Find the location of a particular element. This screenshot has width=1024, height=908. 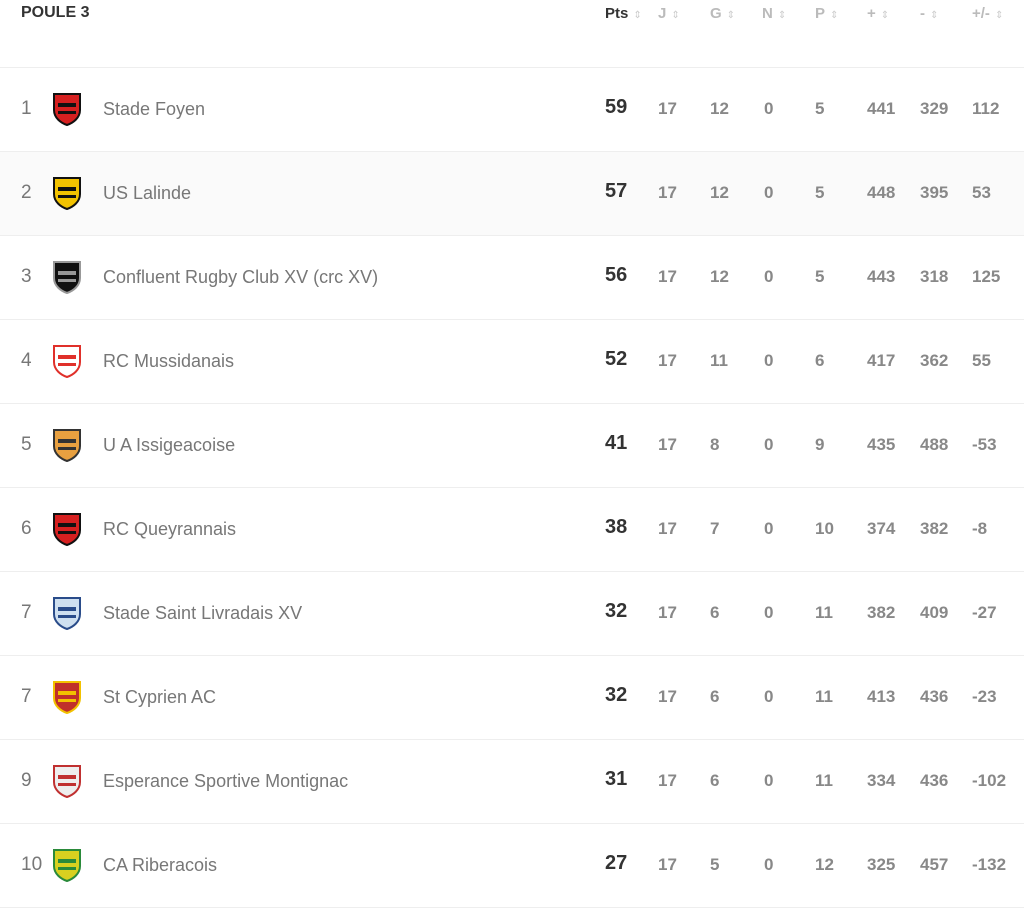

team-name: Stade Foyen is located at coordinates (154, 109).